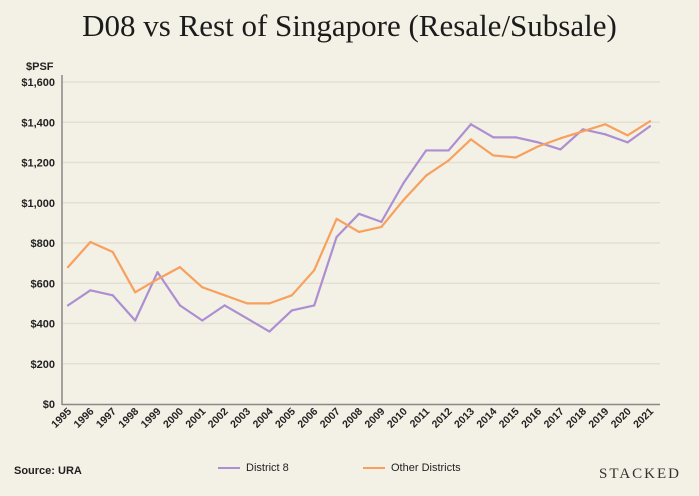 The image size is (699, 496). Describe the element at coordinates (43, 365) in the screenshot. I see `y-tick-label: $200` at that location.